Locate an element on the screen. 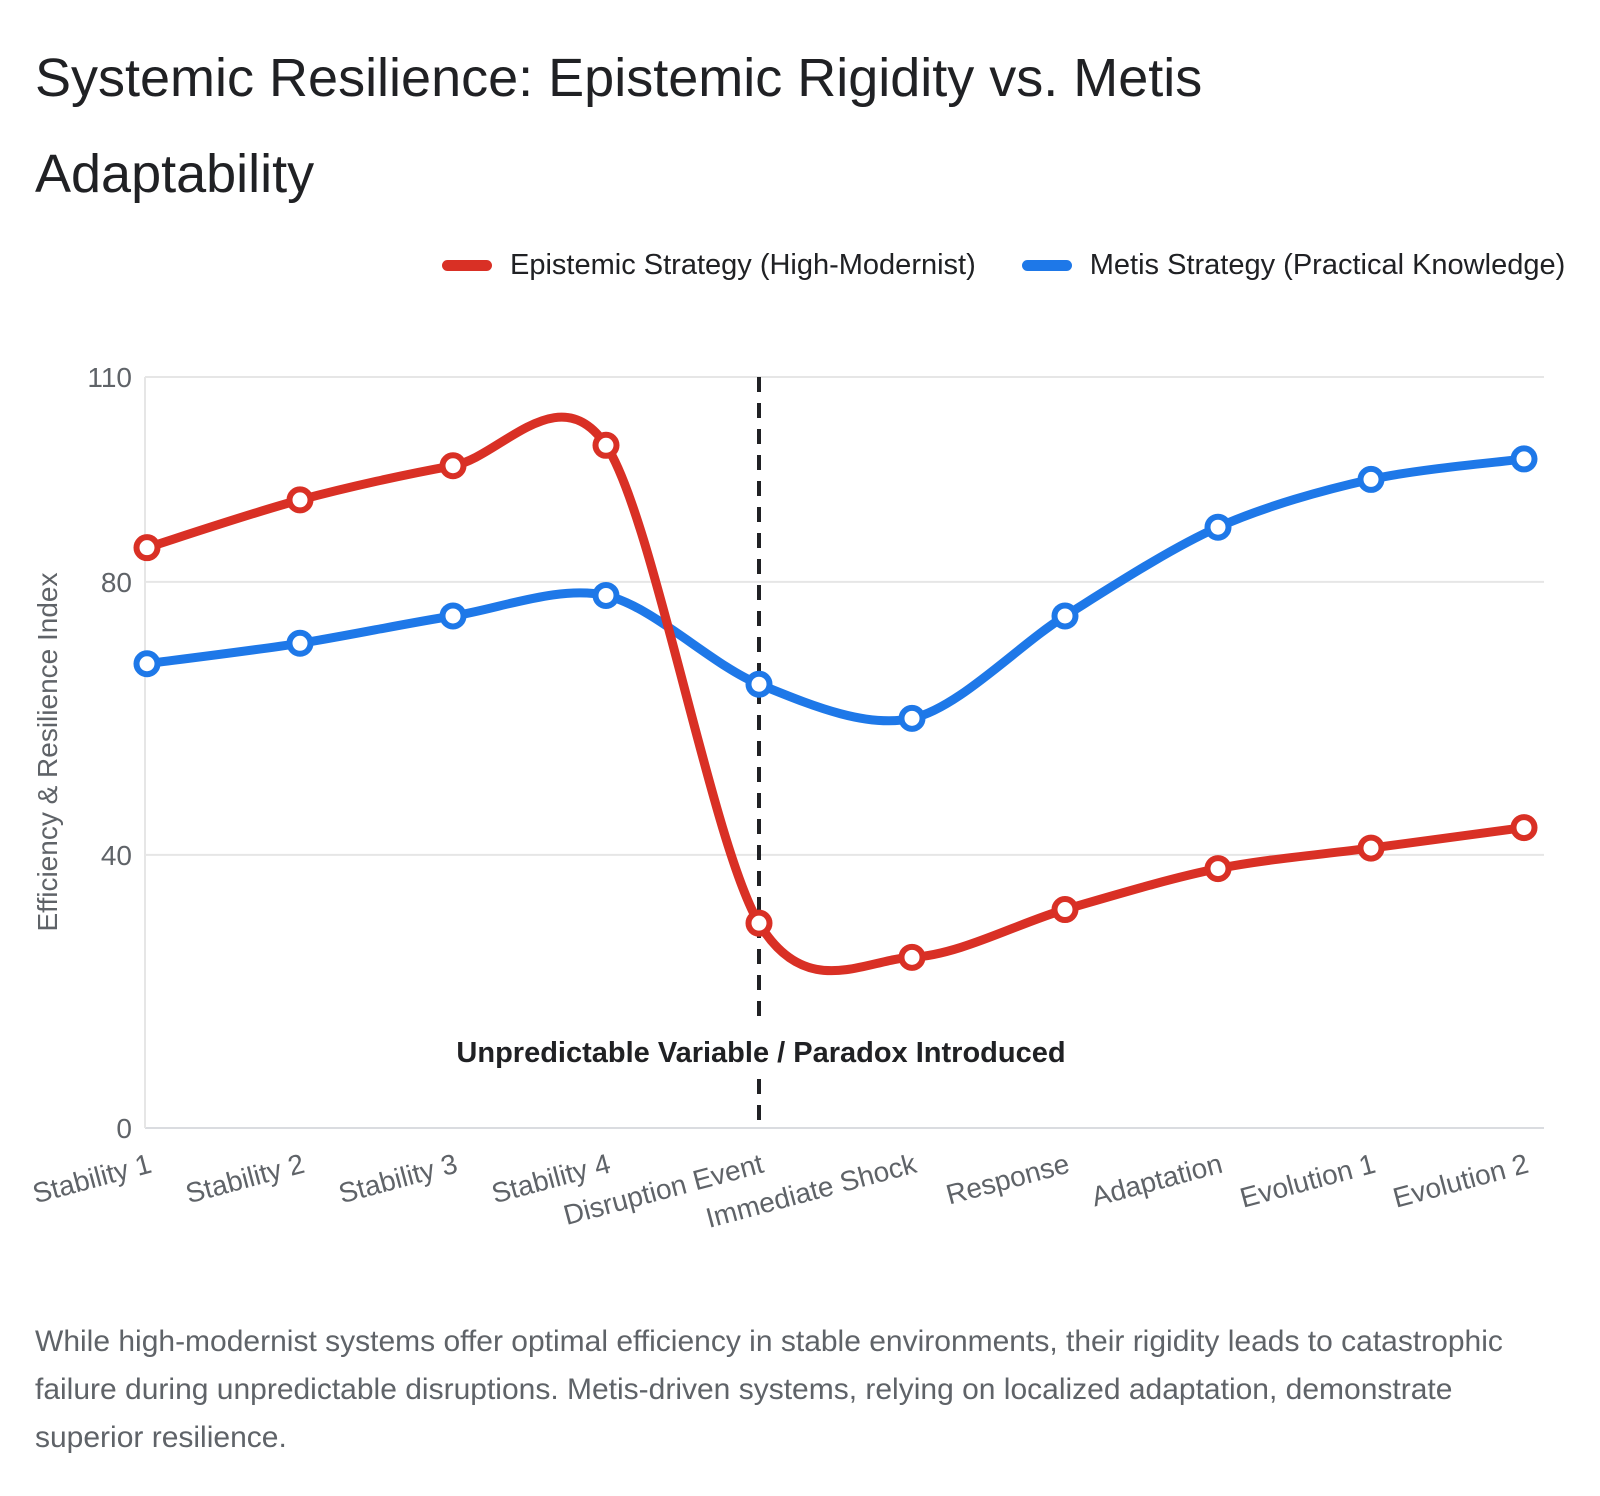 The image size is (1600, 1496). y-tick-labels: 0 40 80 110 is located at coordinates (109, 753).